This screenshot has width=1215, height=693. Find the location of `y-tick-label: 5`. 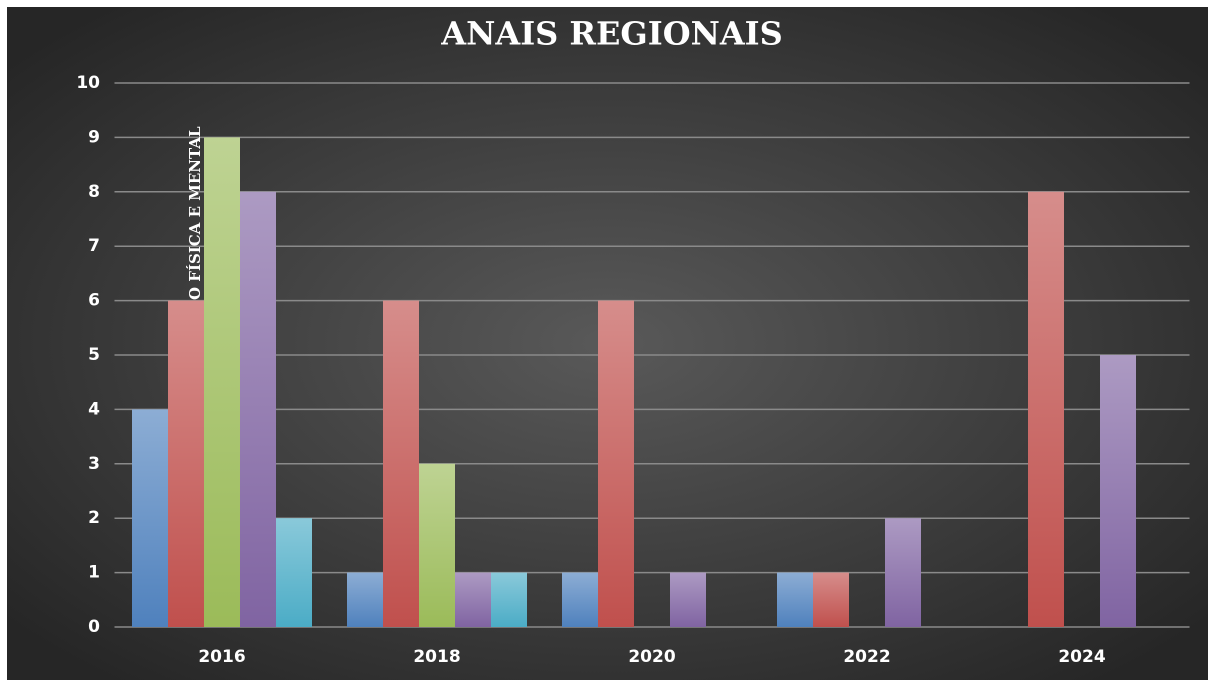

y-tick-label: 5 is located at coordinates (94, 355).